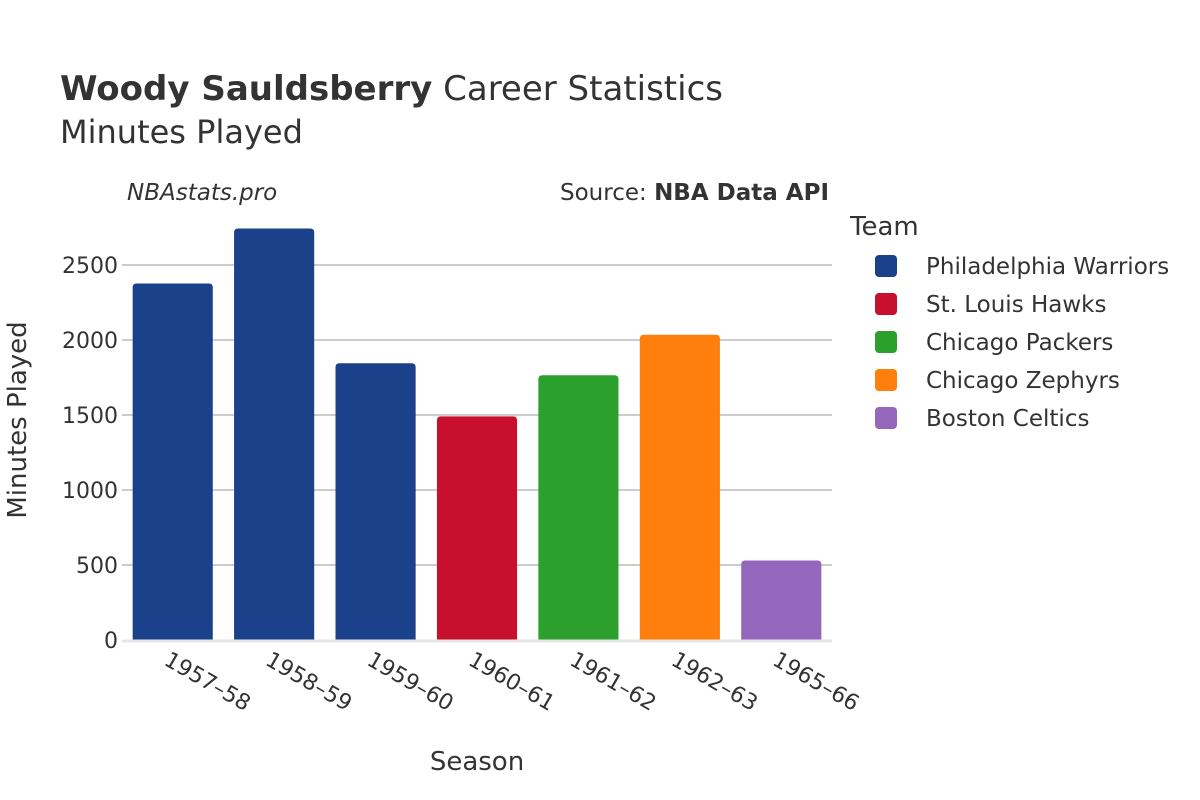 This screenshot has height=800, width=1200. What do you see at coordinates (612, 682) in the screenshot?
I see `x-tick-label: 1961–62` at bounding box center [612, 682].